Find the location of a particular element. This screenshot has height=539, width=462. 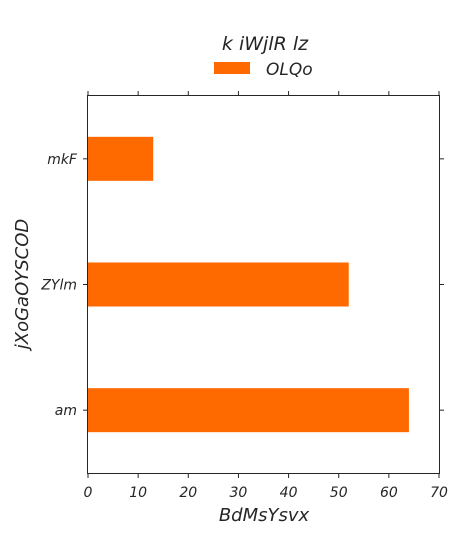

y-tick-labels: am ZYlm mkF is located at coordinates (59, 285).